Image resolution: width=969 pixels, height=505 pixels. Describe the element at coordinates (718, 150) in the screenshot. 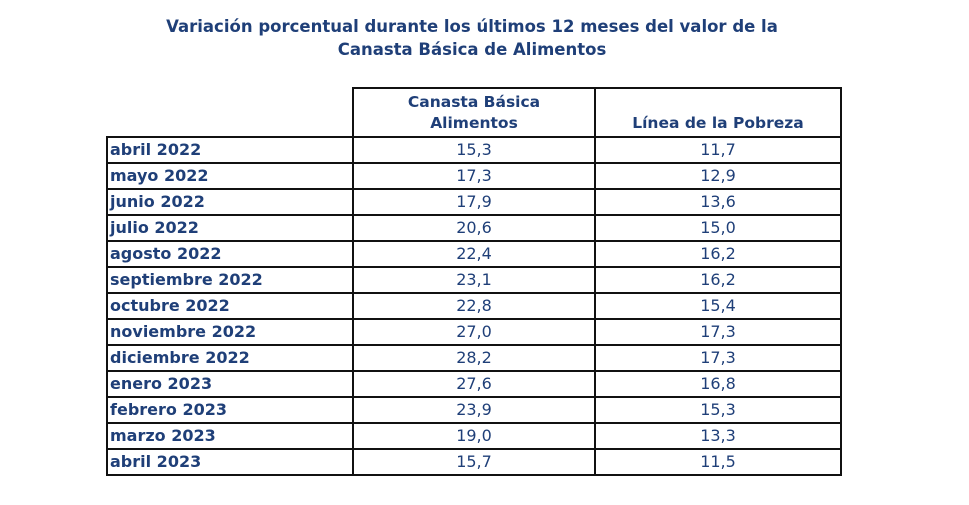

I see `linea-pobreza-value: 11,7` at that location.